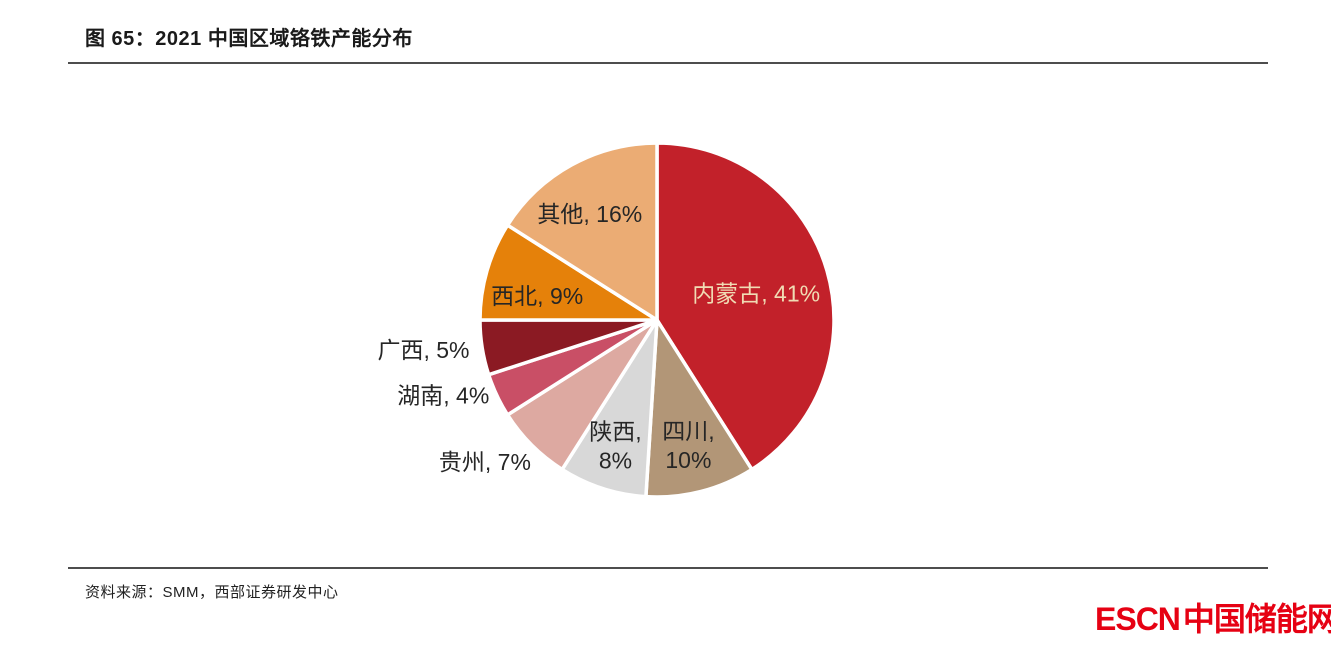 This screenshot has width=1331, height=650. Describe the element at coordinates (668, 63) in the screenshot. I see `title-divider-line` at that location.